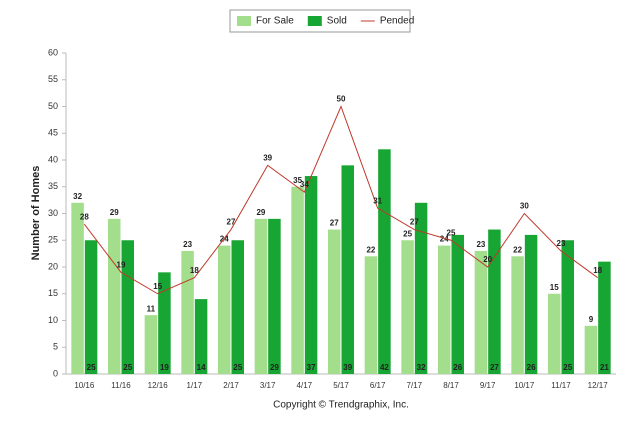  I want to click on data-label: 42, so click(384, 367).